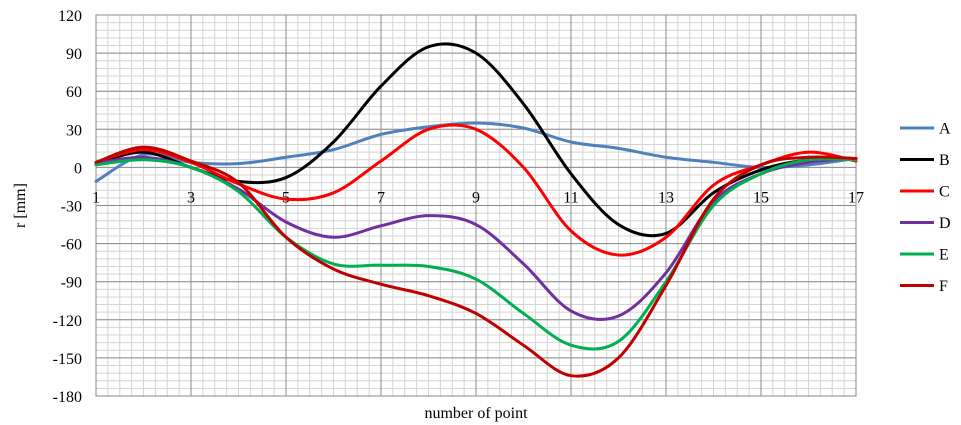 This screenshot has width=961, height=425. What do you see at coordinates (476, 413) in the screenshot?
I see `x-axis-title: number of point` at bounding box center [476, 413].